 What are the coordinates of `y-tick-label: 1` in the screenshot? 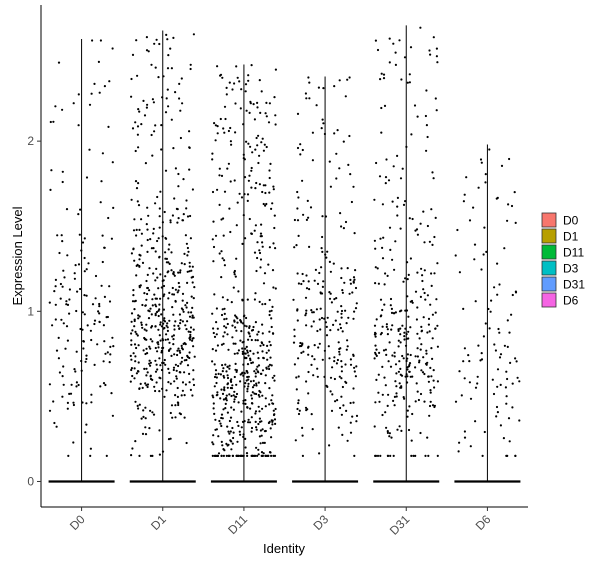 It's located at (30, 311).